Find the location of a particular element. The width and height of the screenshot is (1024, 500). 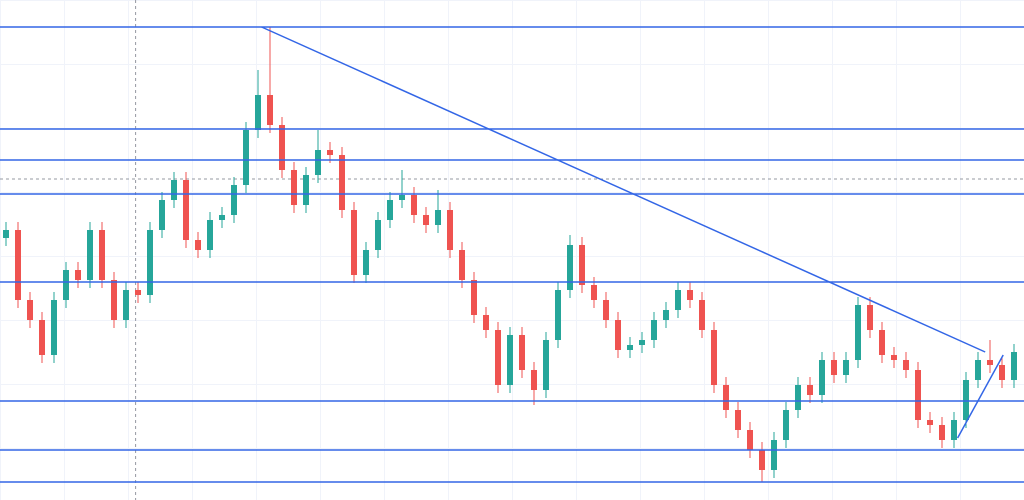

trend-line is located at coordinates (980, 396).